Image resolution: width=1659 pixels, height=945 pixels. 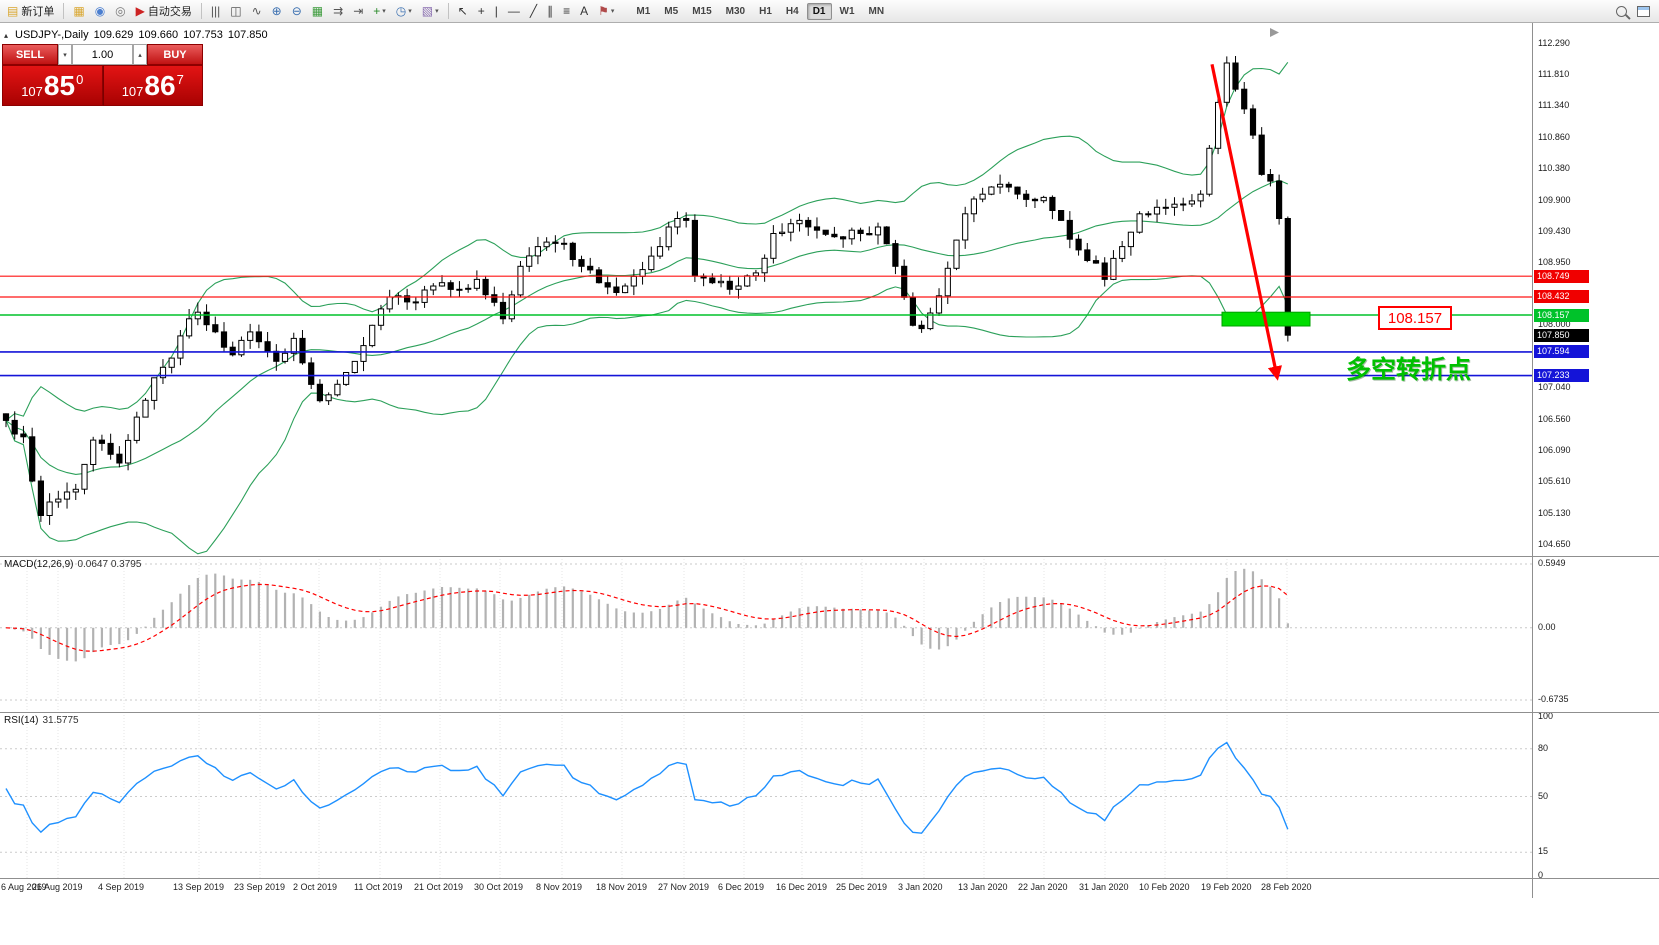 I want to click on fibonacci-button: ≡, so click(x=566, y=11).